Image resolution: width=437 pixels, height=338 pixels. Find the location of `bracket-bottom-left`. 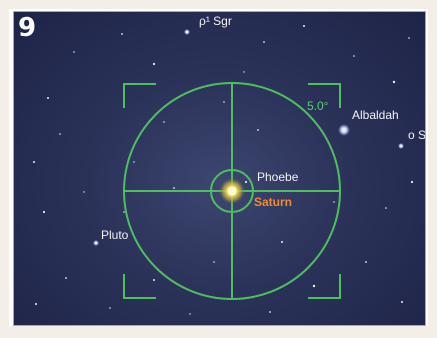

bracket-bottom-left is located at coordinates (139, 286).